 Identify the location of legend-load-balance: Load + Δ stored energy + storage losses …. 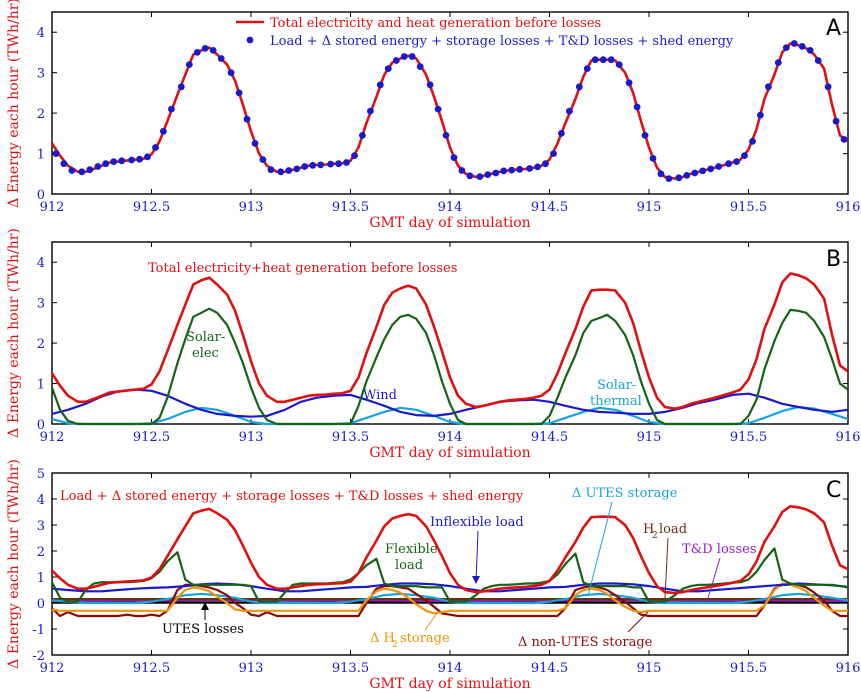
(502, 41).